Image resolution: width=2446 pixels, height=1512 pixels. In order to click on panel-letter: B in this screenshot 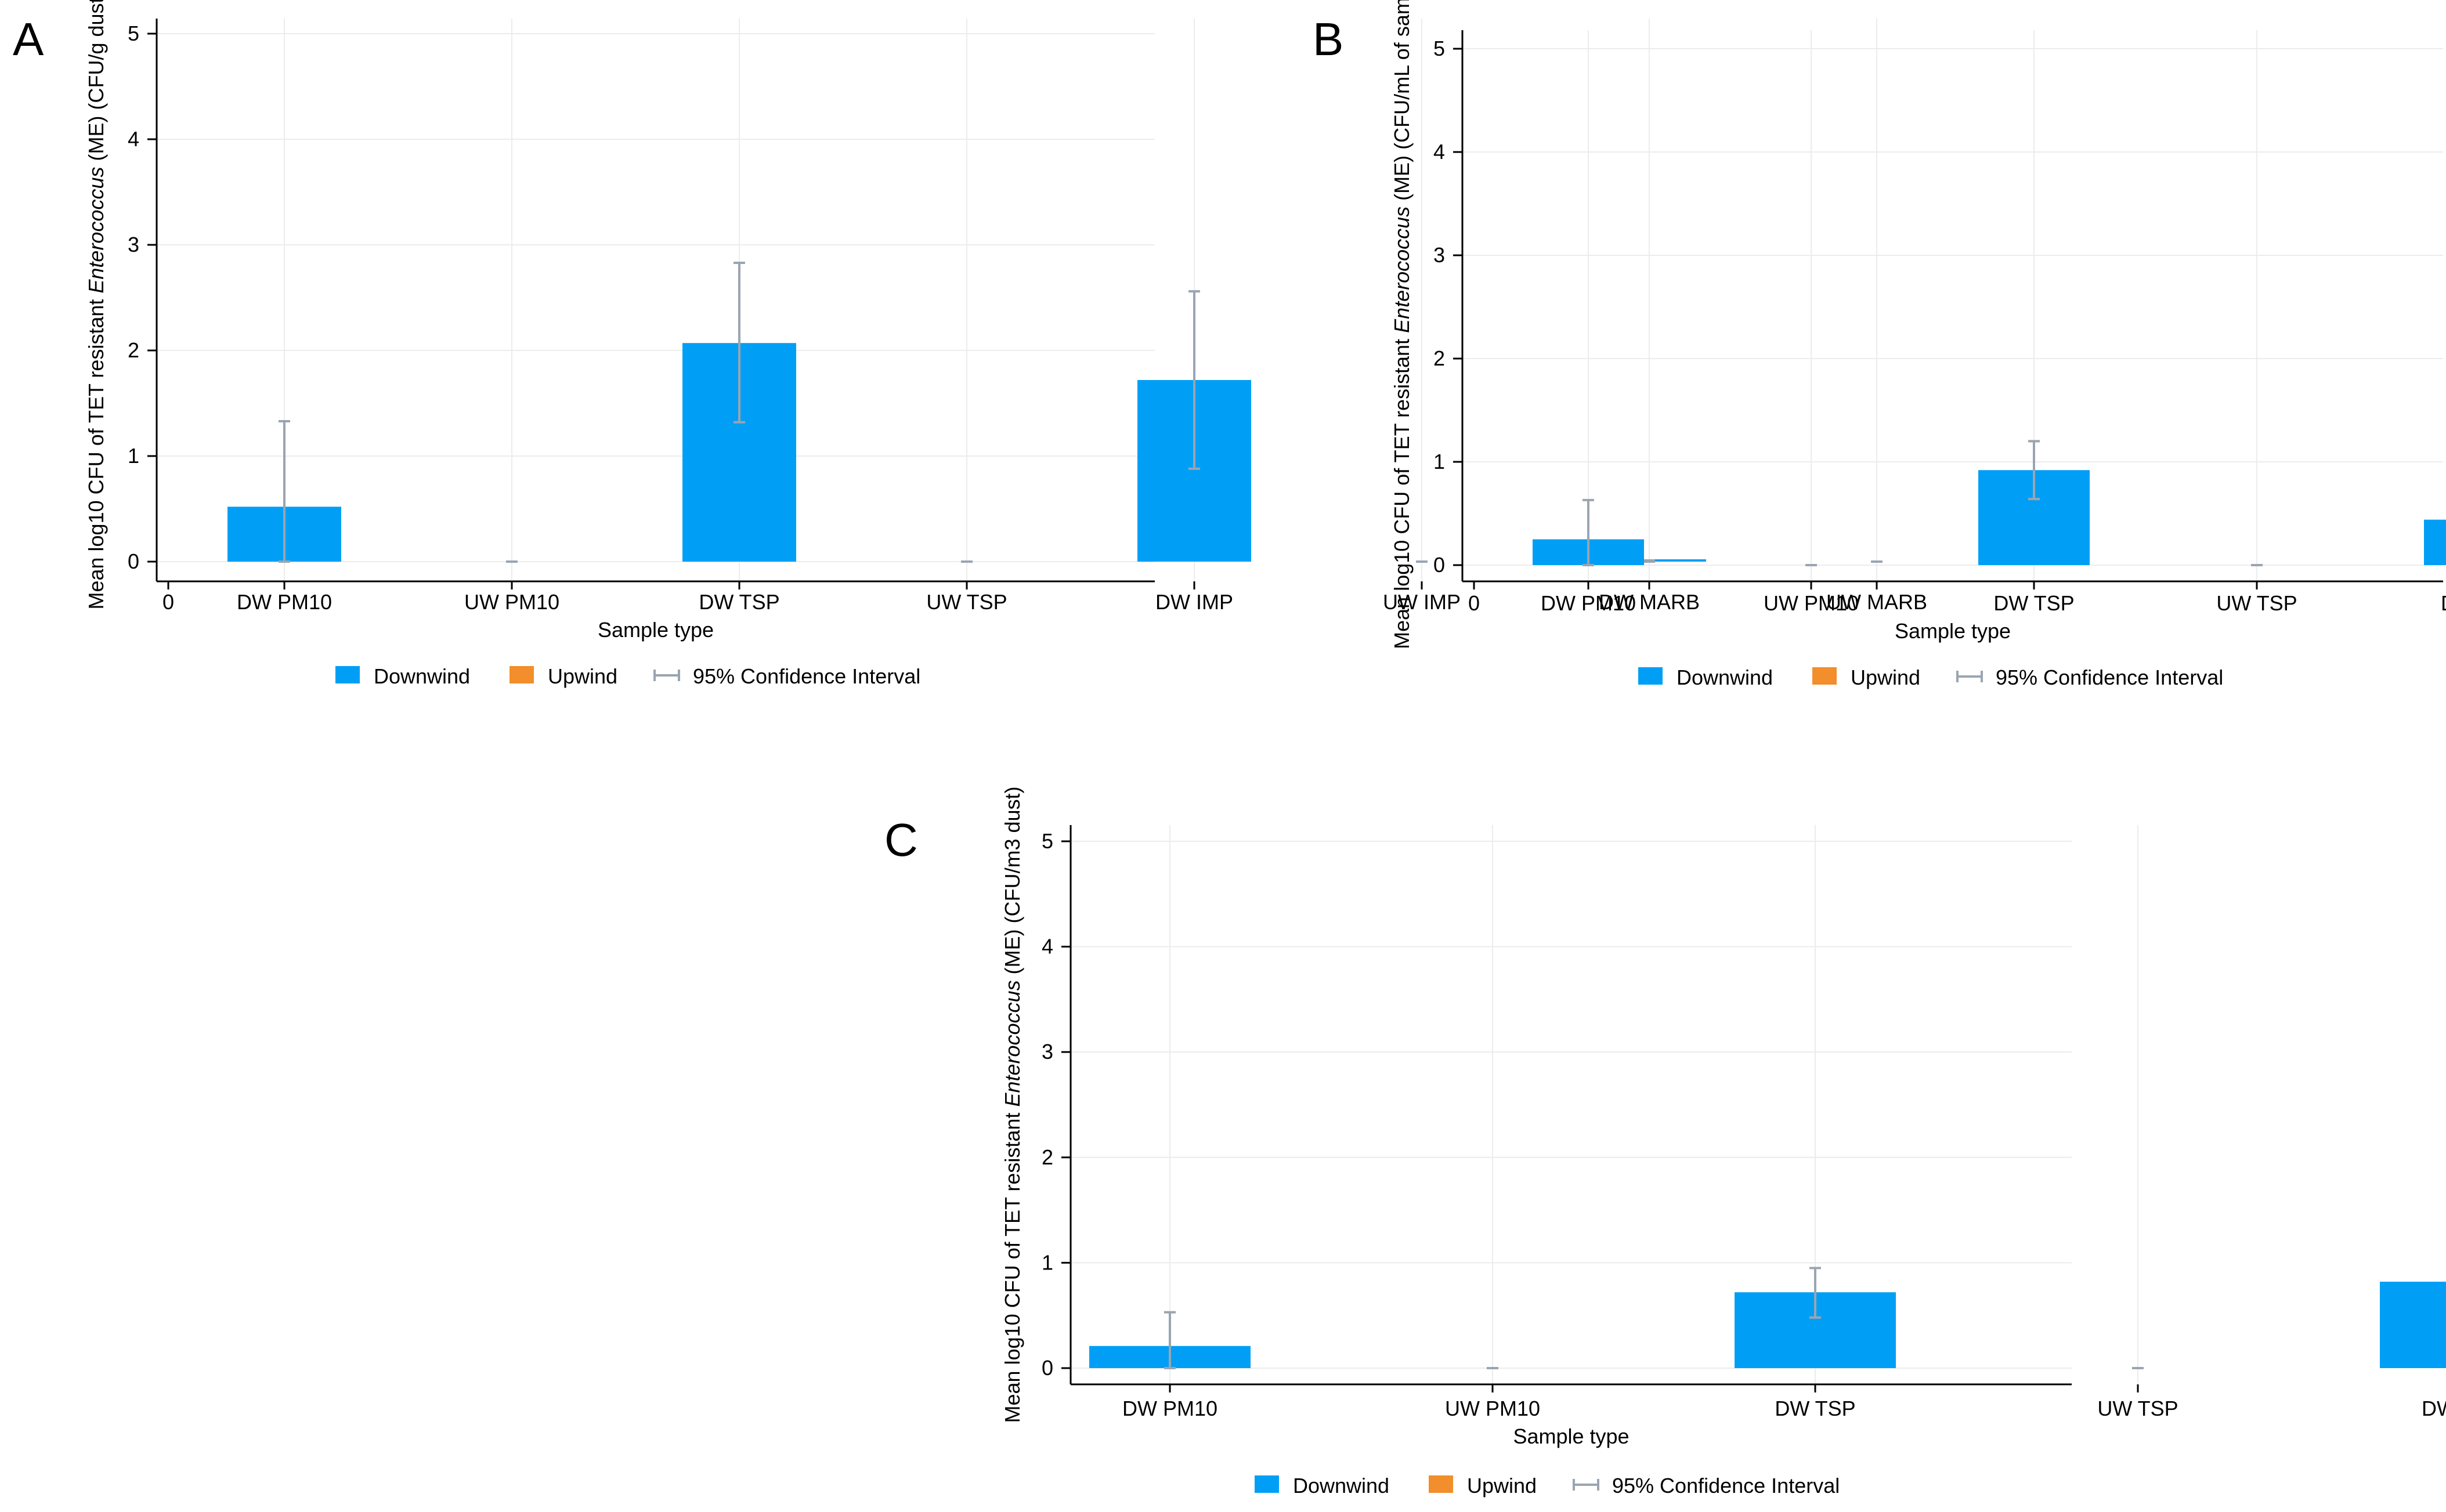, I will do `click(1328, 39)`.